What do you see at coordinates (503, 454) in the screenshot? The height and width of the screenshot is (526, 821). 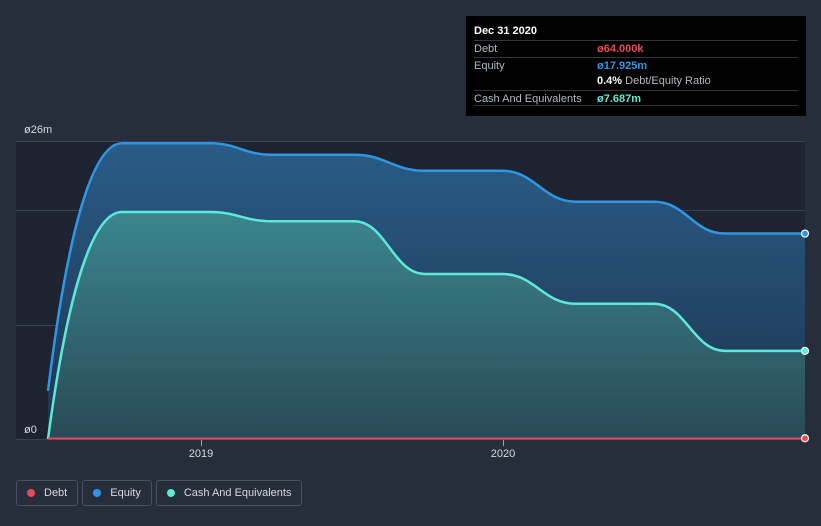 I see `x-tick-label-2020: 2020` at bounding box center [503, 454].